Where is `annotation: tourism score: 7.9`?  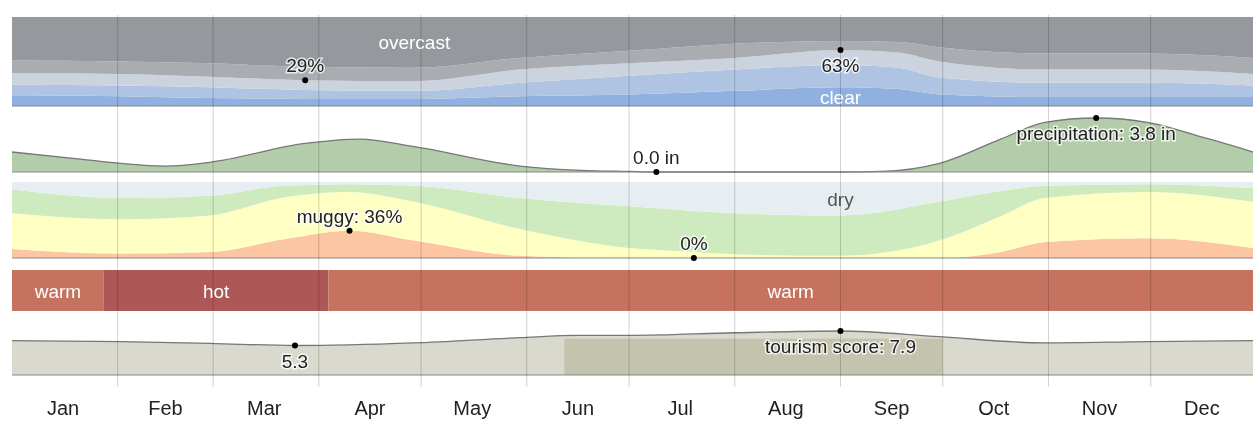 annotation: tourism score: 7.9 is located at coordinates (840, 346).